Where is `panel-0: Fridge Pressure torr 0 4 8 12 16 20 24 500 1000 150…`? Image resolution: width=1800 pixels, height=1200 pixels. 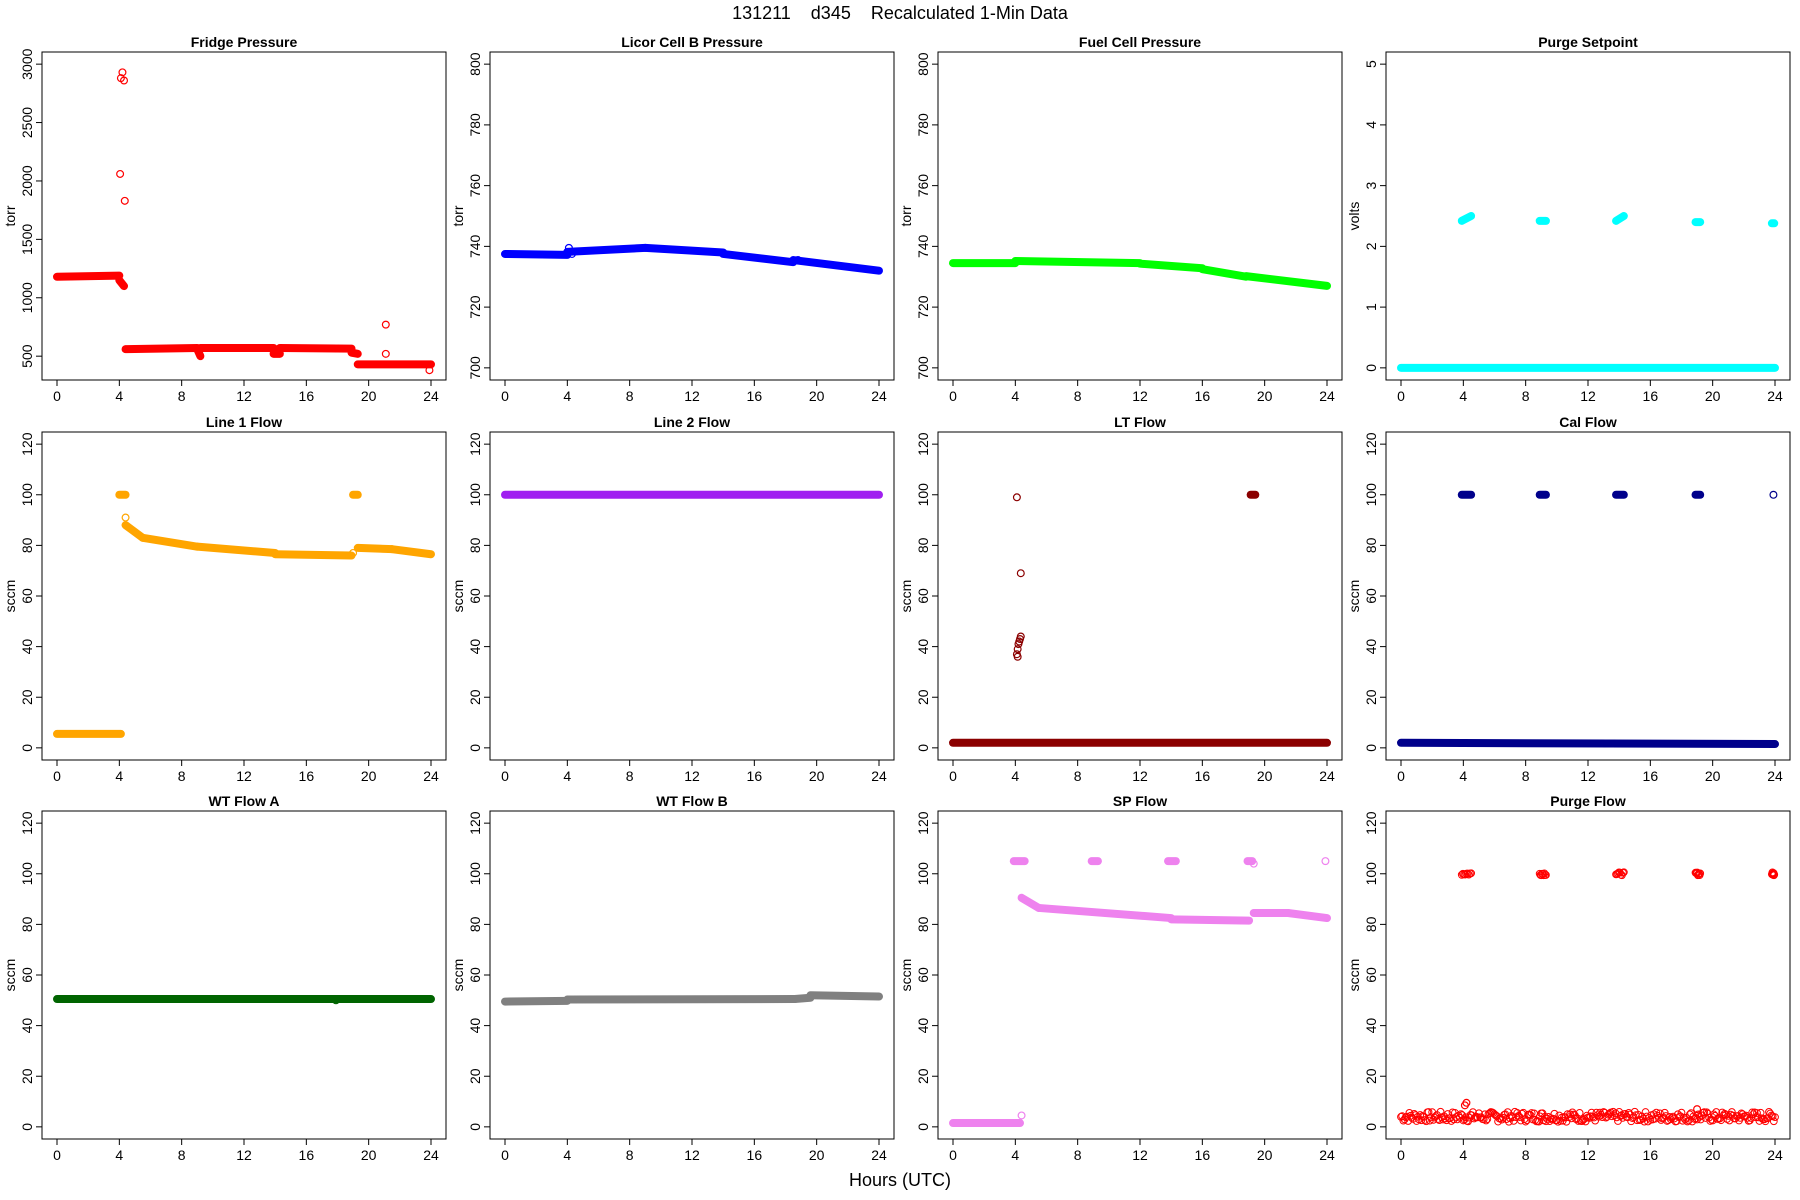 panel-0: Fridge Pressure torr 0 4 8 12 16 20 24 500 1000 150… is located at coordinates (224, 219).